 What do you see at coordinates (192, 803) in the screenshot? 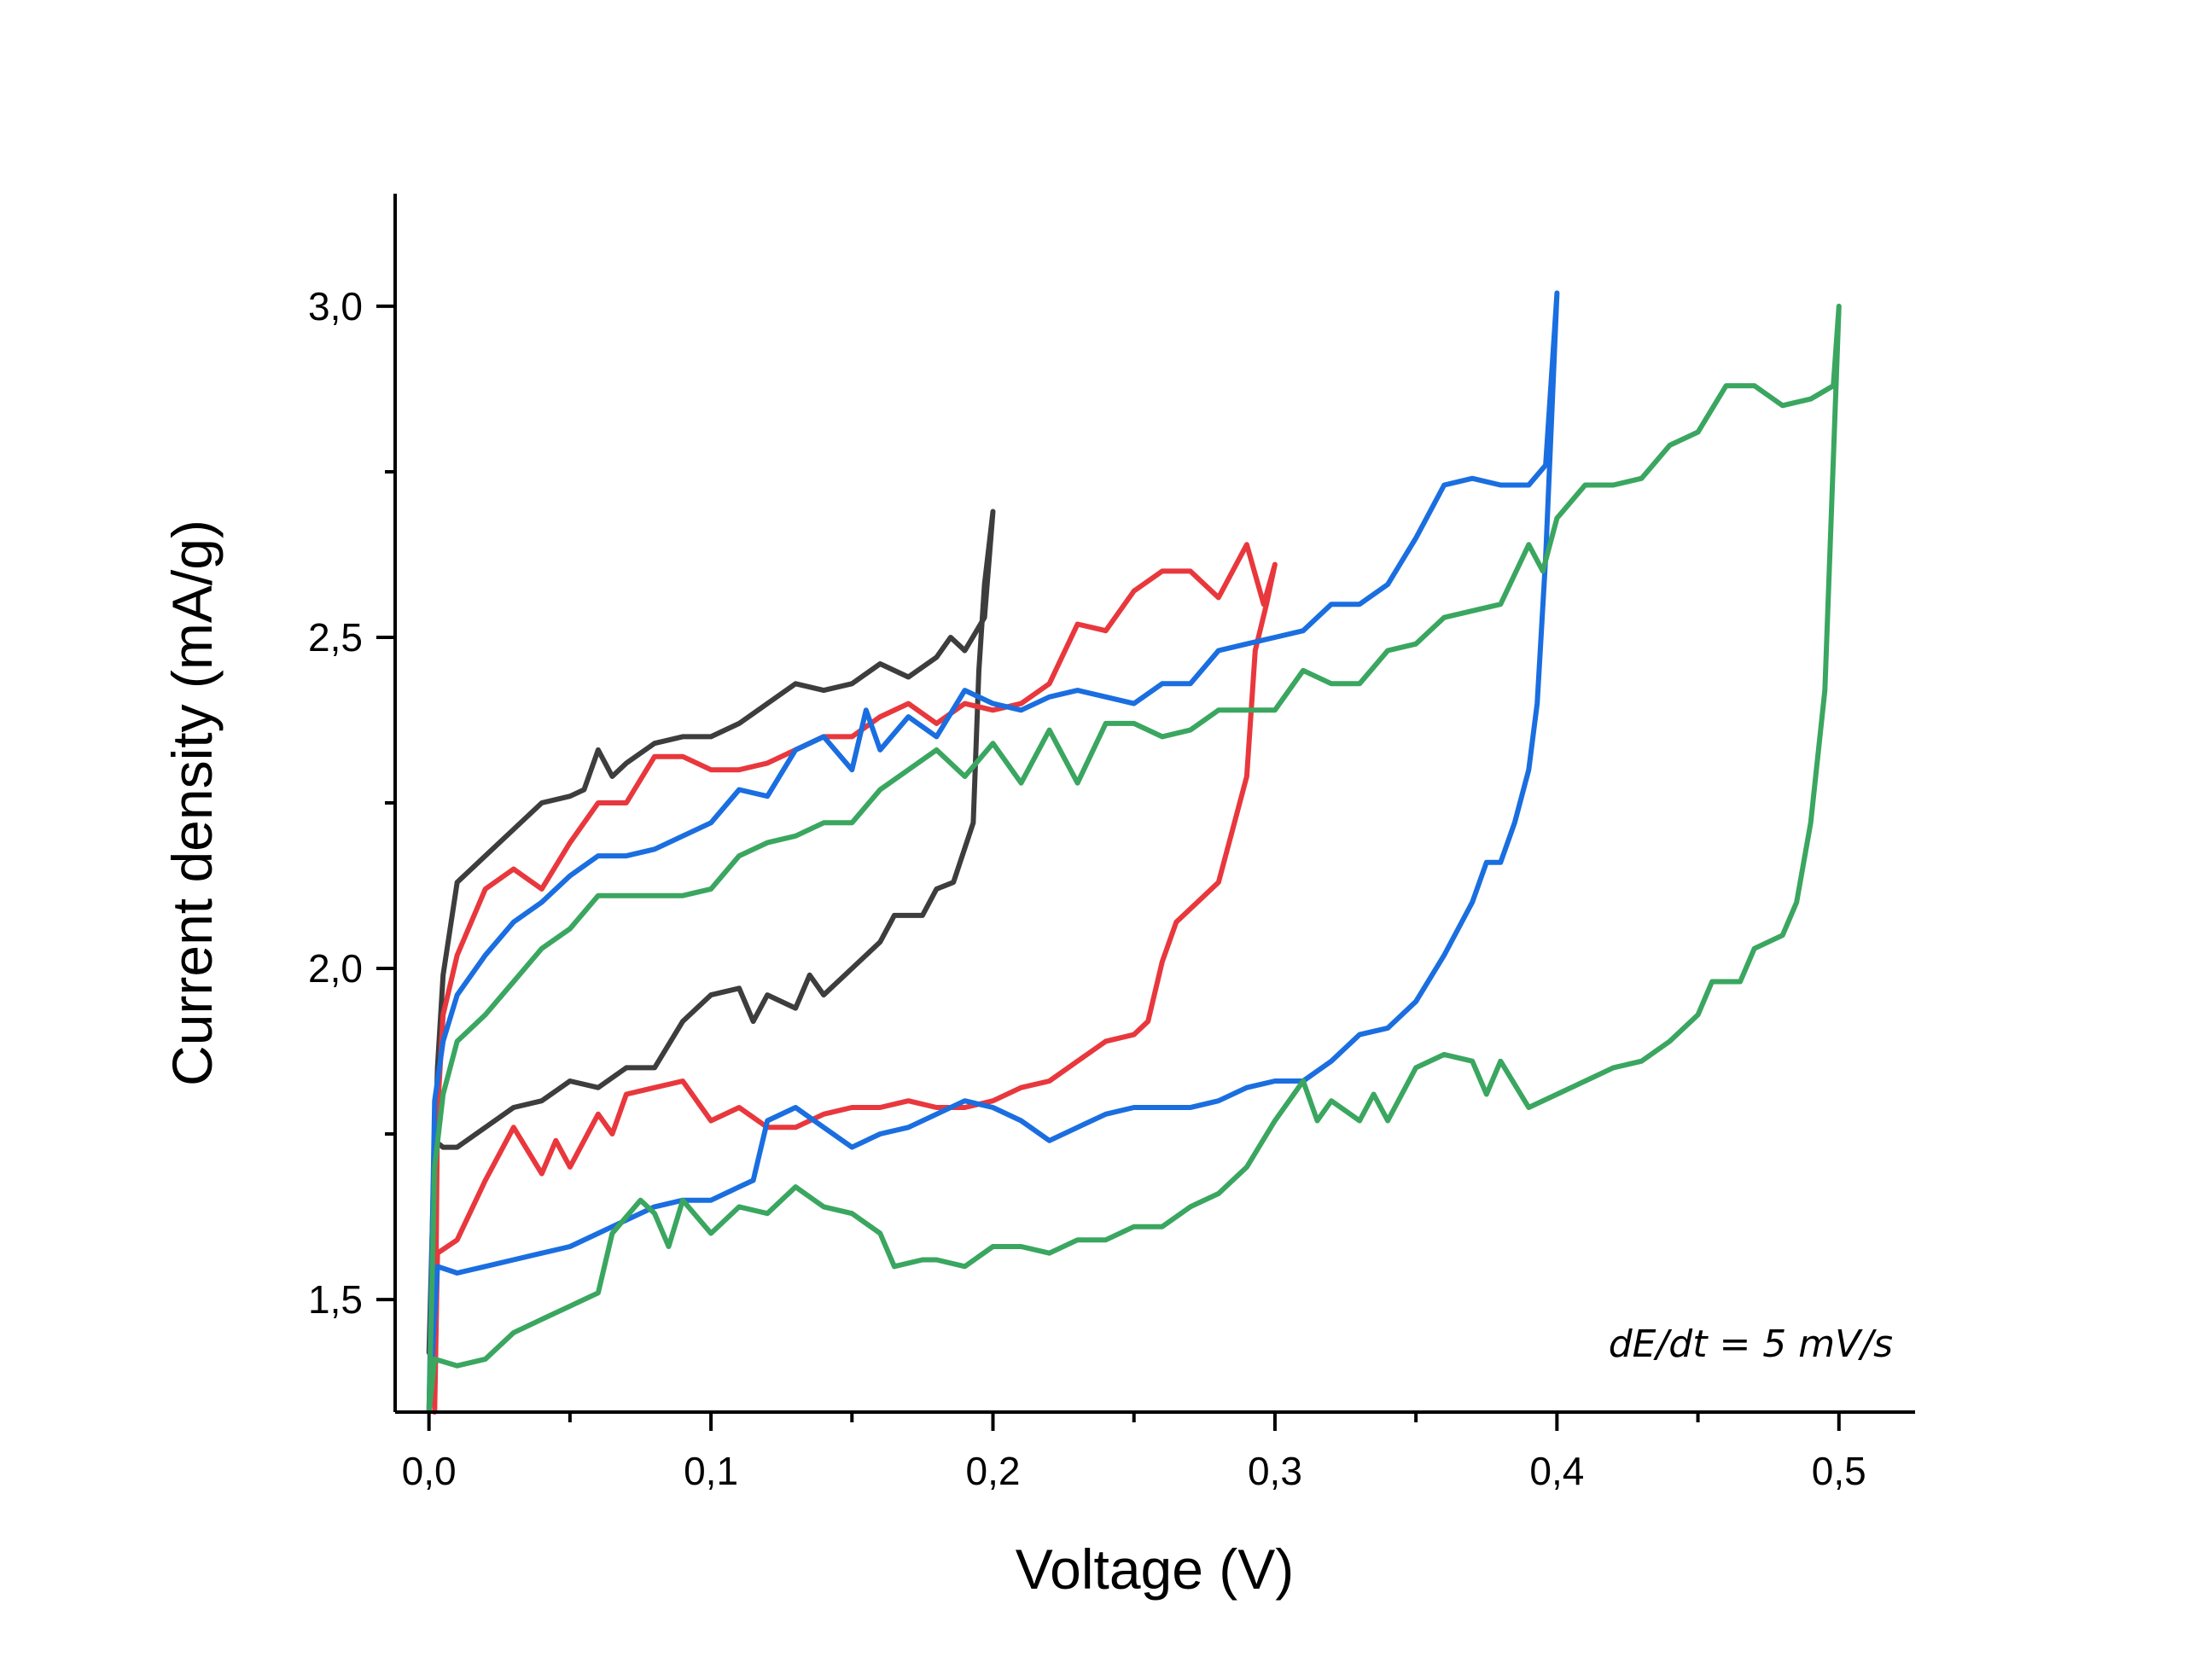
I see `y-axis-title: Current density (mA/g)` at bounding box center [192, 803].